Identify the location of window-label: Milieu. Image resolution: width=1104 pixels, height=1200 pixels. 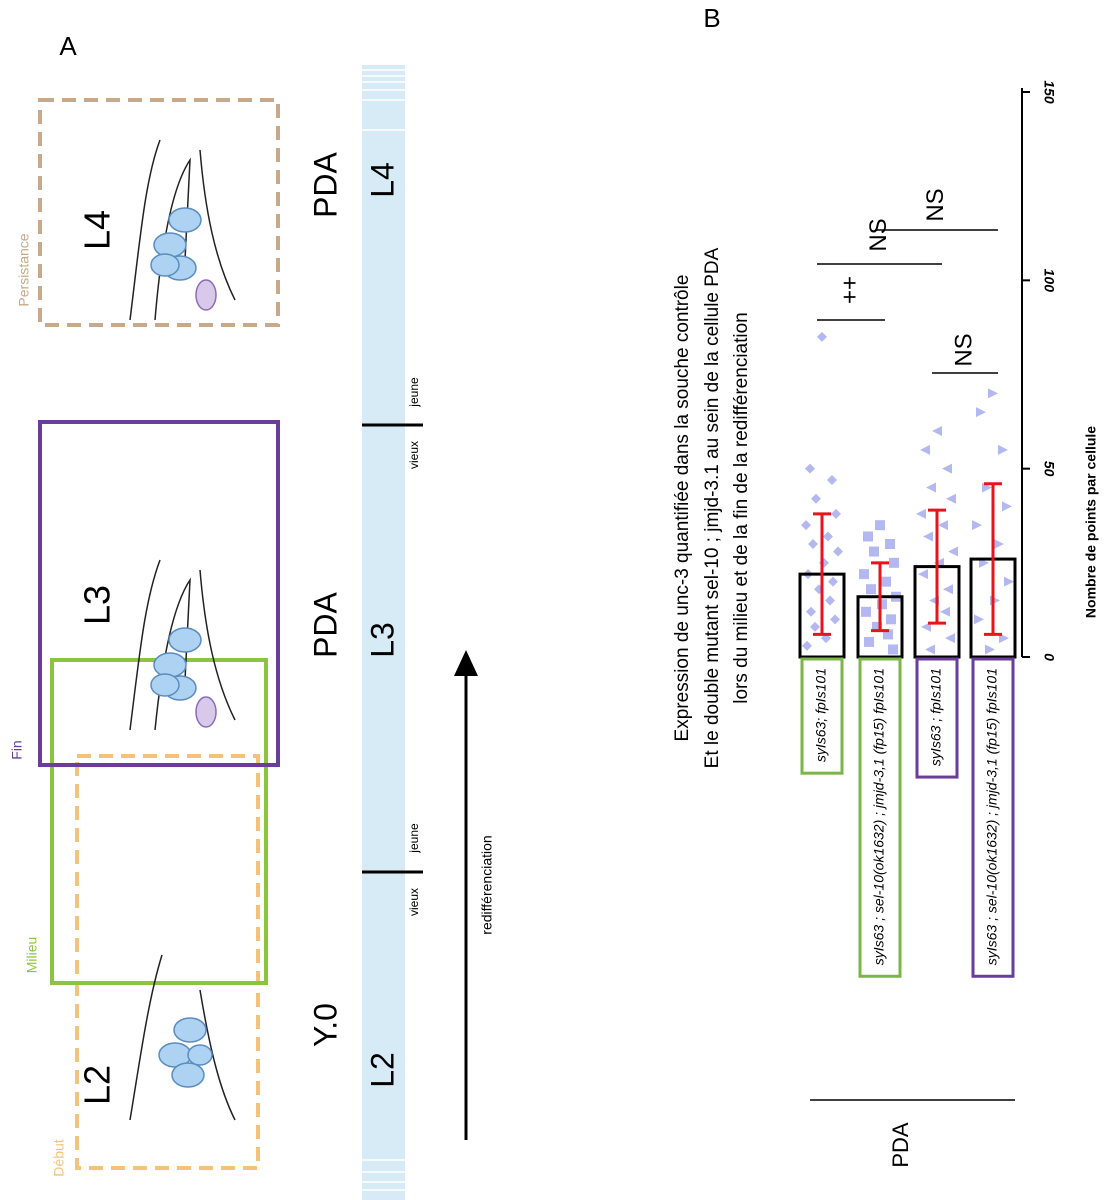
(32, 955).